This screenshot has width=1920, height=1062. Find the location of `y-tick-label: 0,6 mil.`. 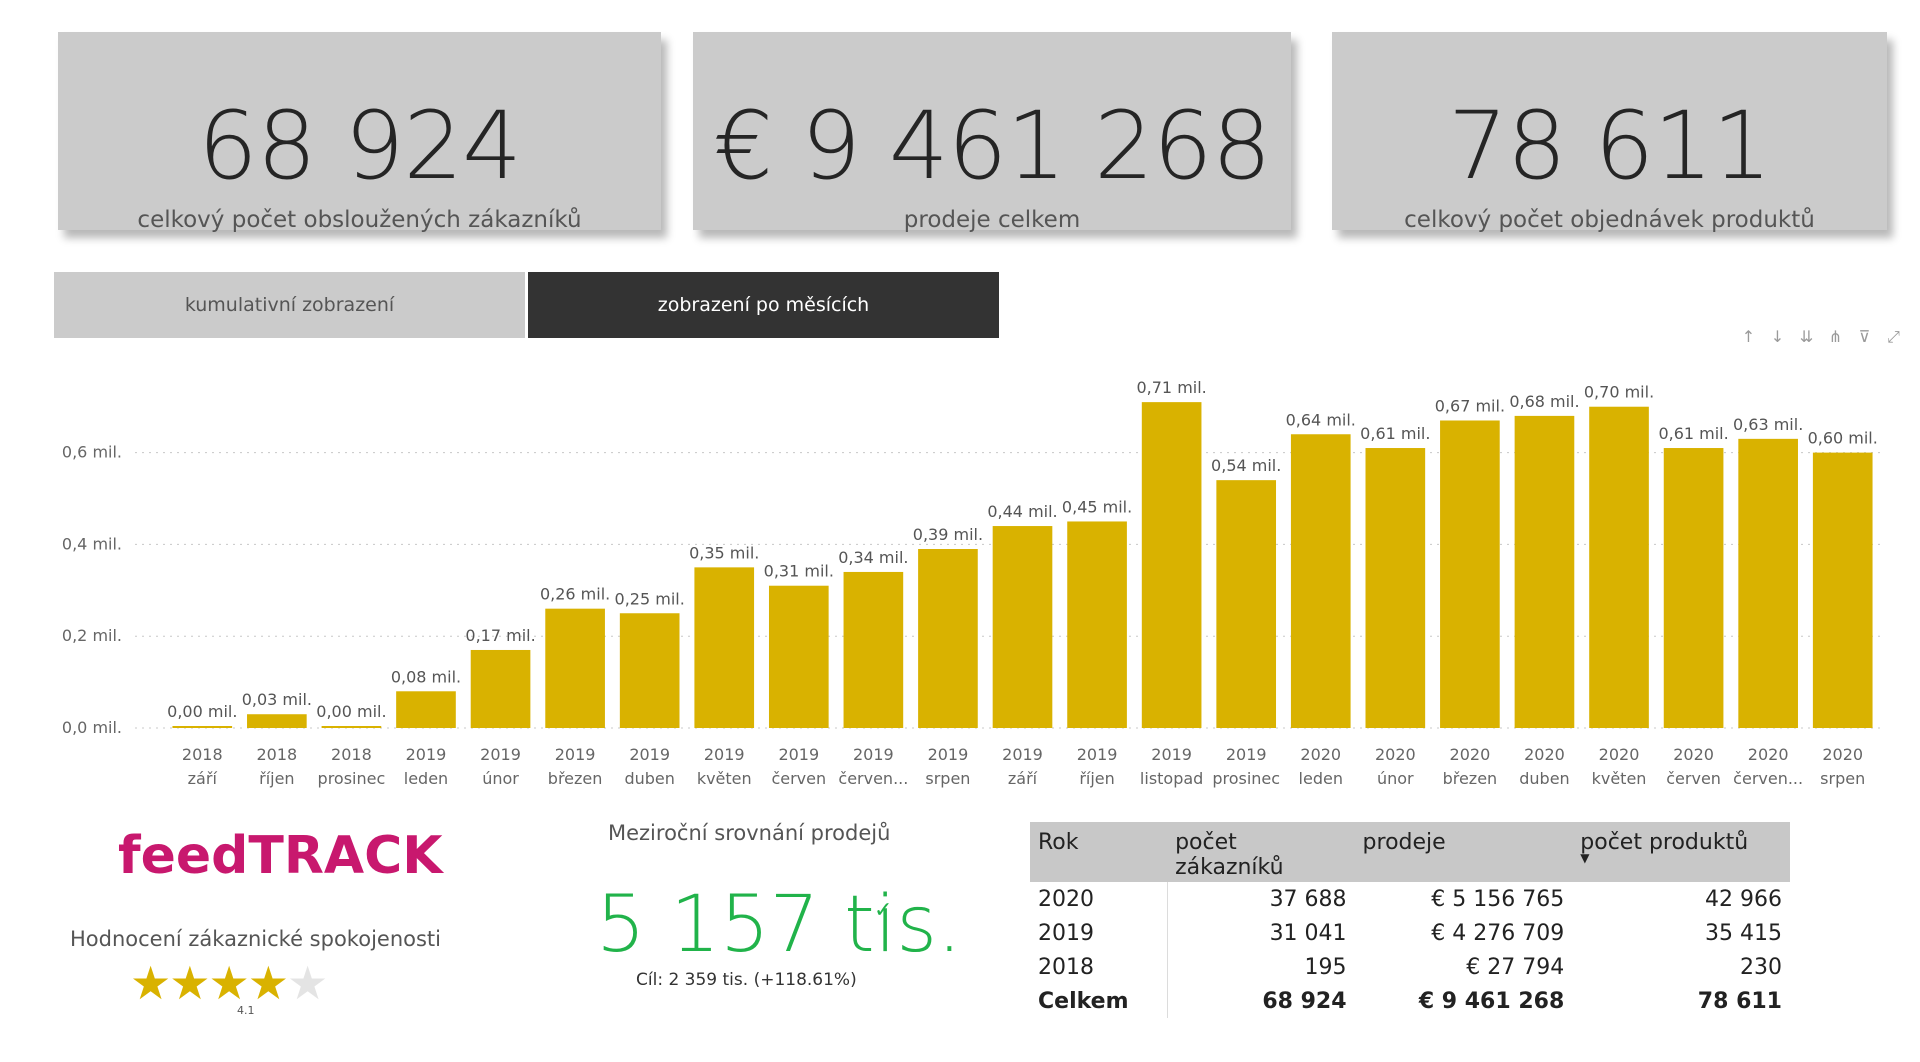

y-tick-label: 0,6 mil. is located at coordinates (92, 452).